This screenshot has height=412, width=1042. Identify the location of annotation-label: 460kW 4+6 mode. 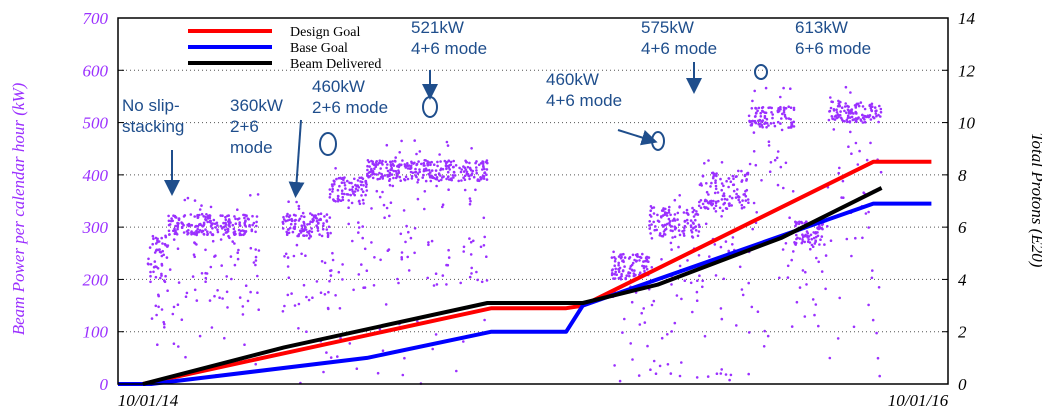
(584, 90).